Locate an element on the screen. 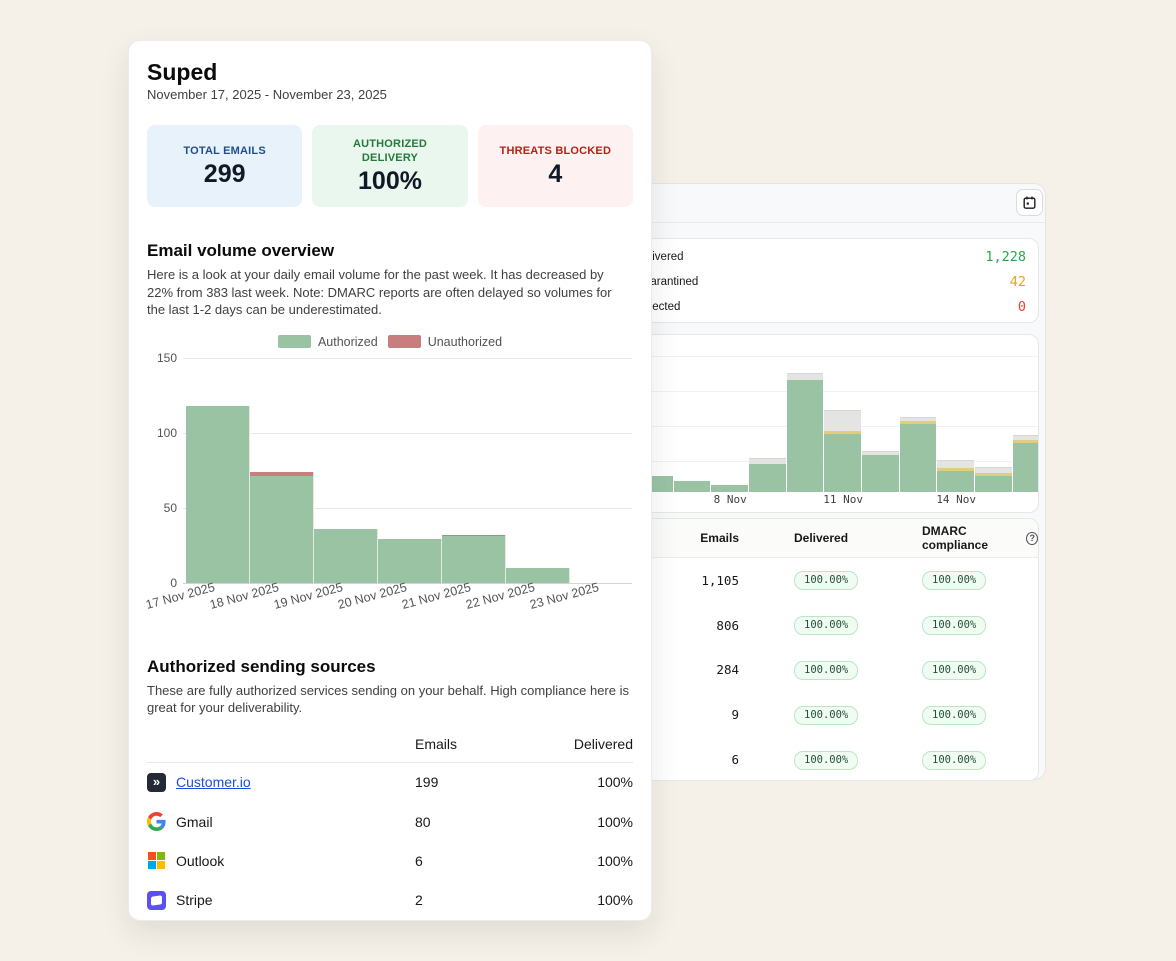 The height and width of the screenshot is (961, 1176). chart-legend: Authorized Unauthorized is located at coordinates (390, 342).